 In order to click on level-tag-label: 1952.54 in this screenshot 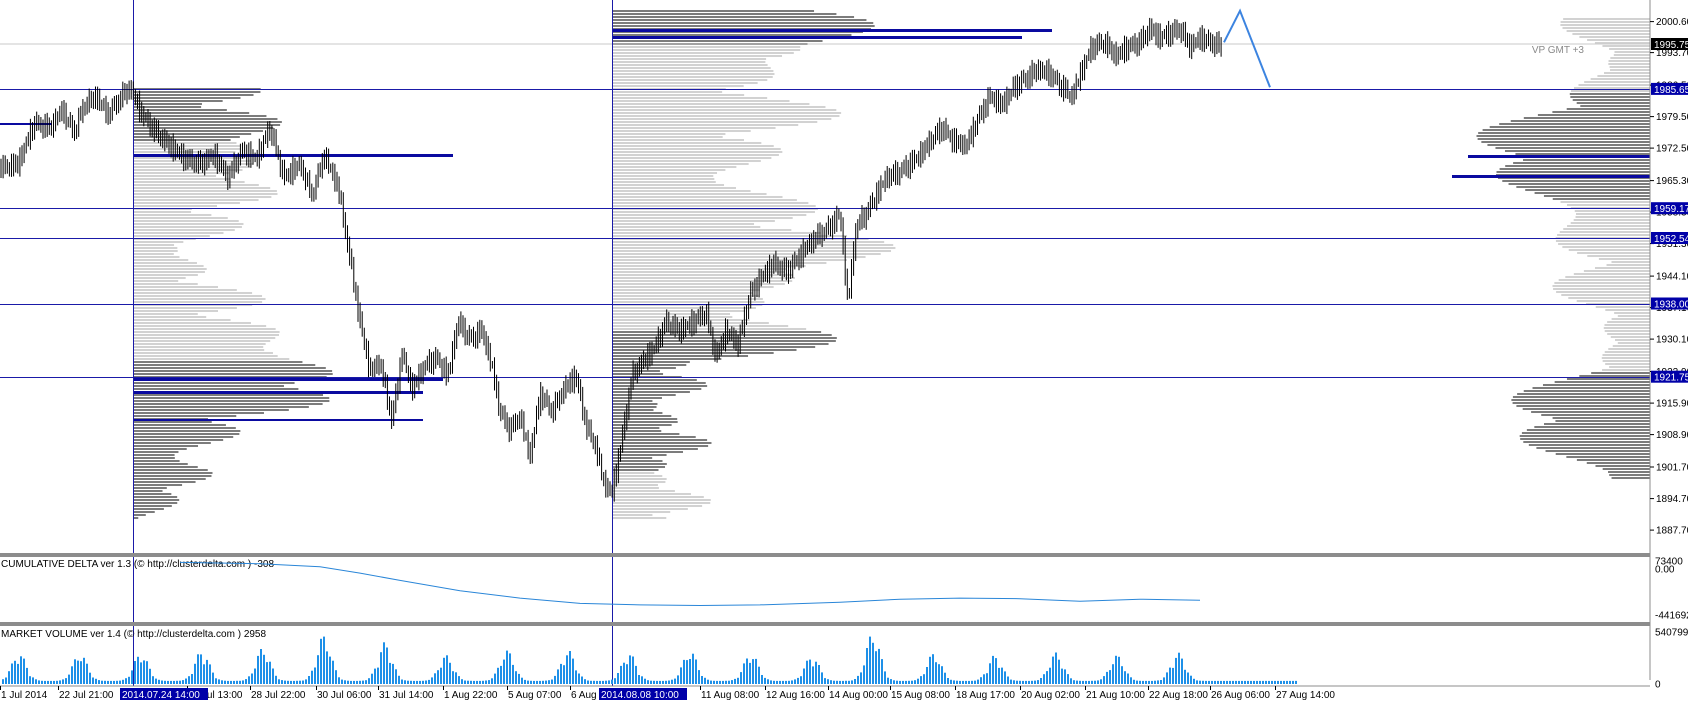, I will do `click(1671, 239)`.